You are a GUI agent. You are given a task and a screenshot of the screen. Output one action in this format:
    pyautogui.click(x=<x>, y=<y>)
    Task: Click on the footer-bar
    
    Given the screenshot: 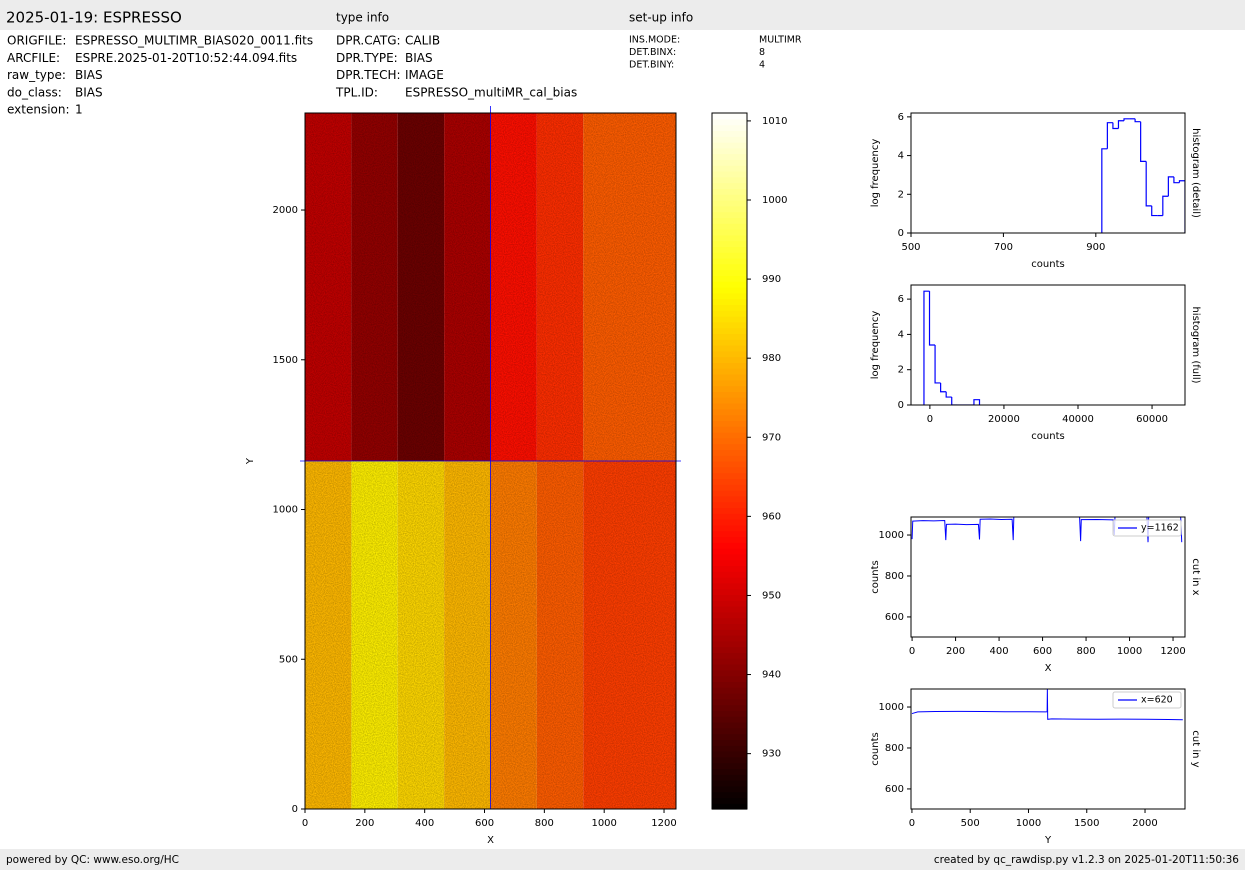 What is the action you would take?
    pyautogui.click(x=622, y=859)
    